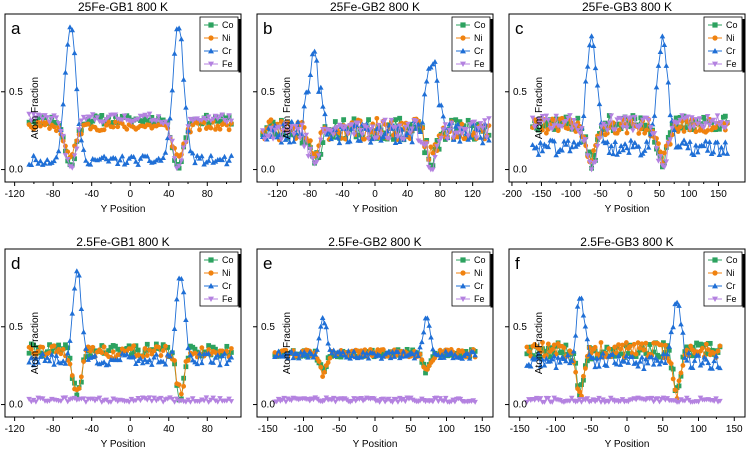 This screenshot has height=450, width=753. Describe the element at coordinates (482, 429) in the screenshot. I see `x-tick-label: 150` at that location.